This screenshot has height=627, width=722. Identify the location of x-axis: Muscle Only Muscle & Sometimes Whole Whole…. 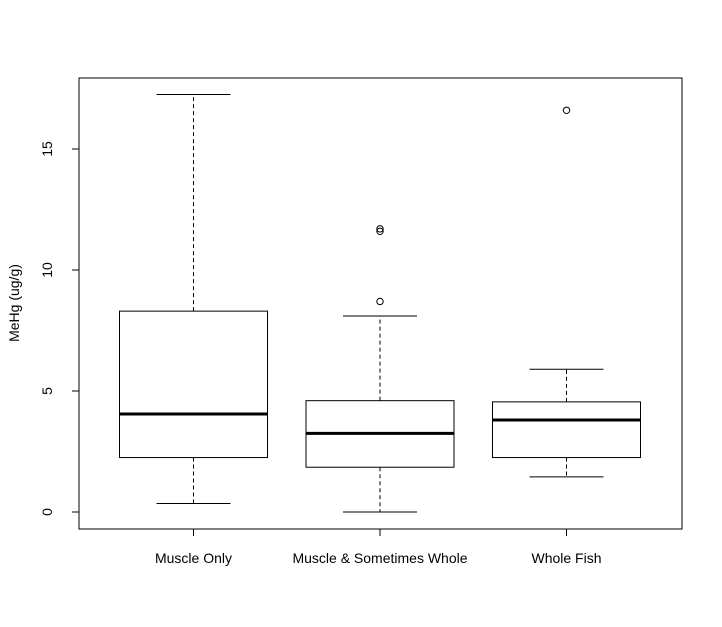
(378, 547).